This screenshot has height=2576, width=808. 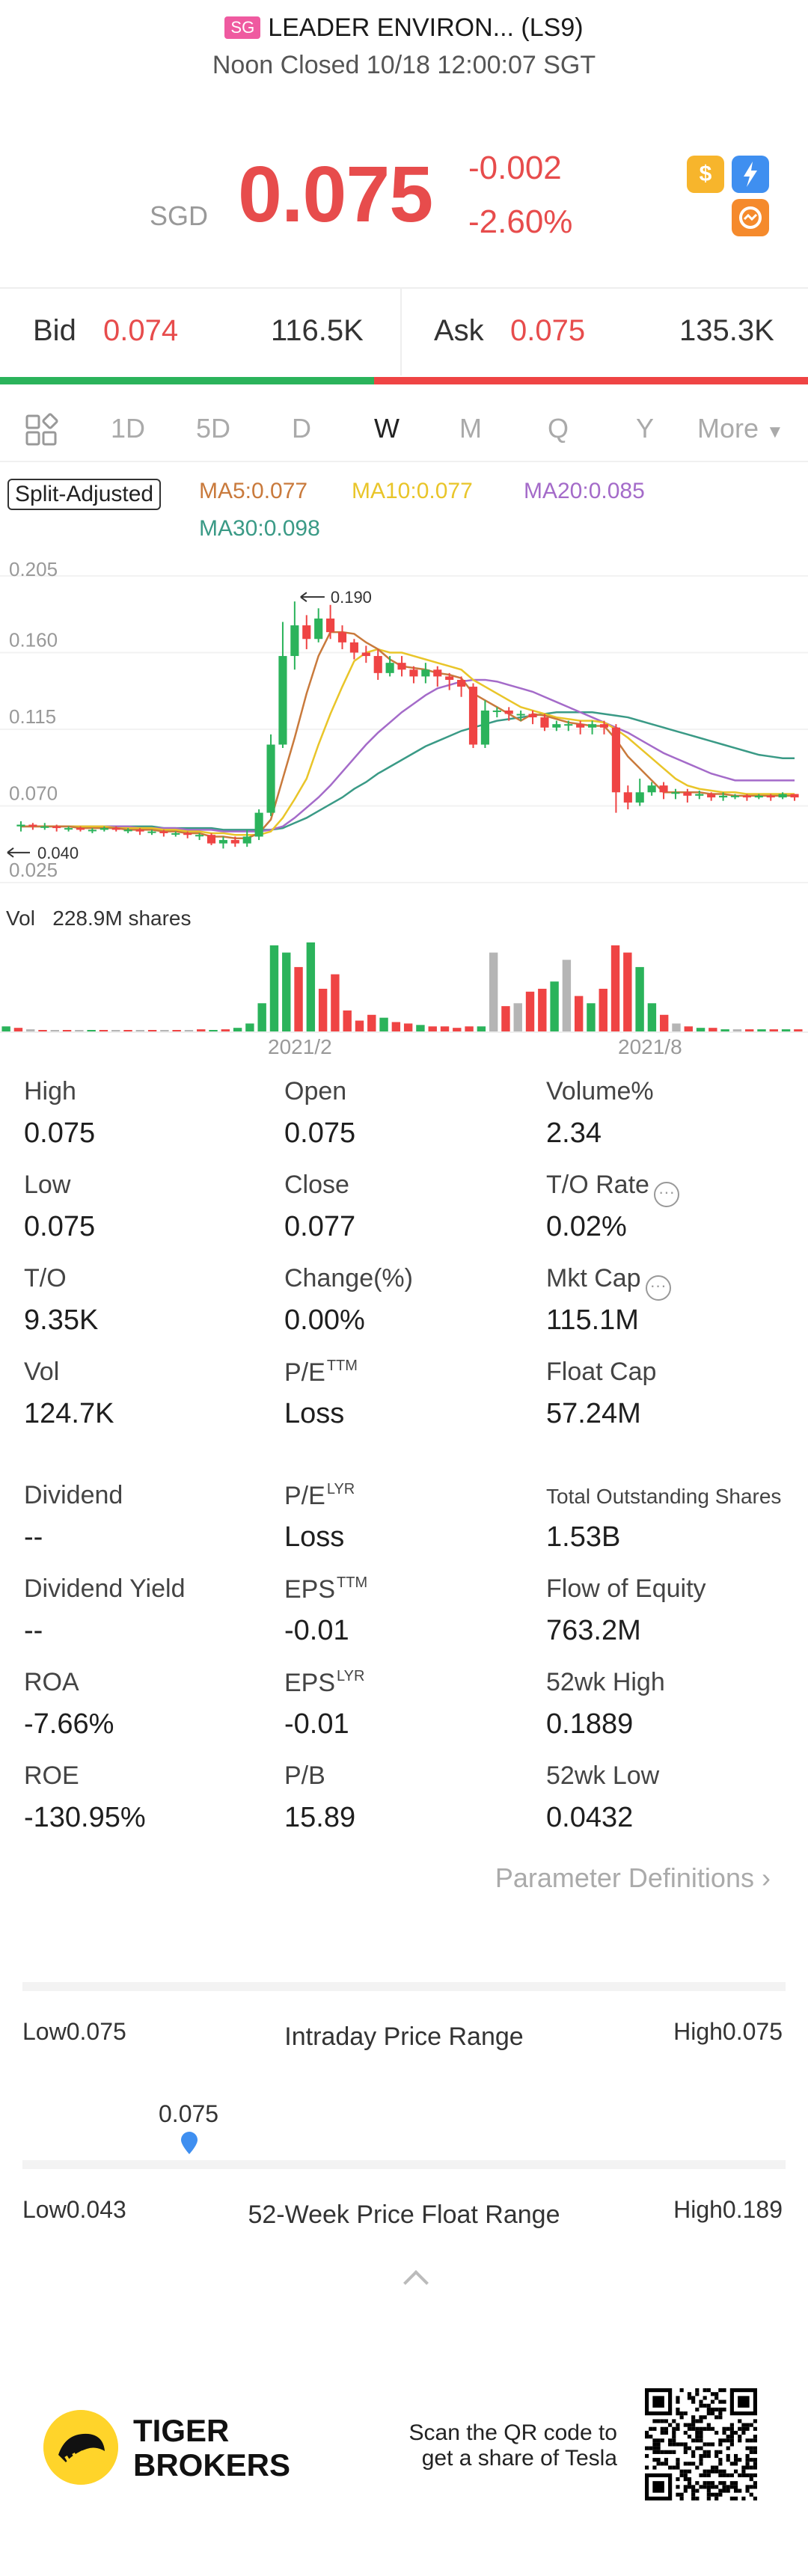 What do you see at coordinates (404, 28) in the screenshot?
I see `stock-title: SG LEADER ENVIRON... (LS9)` at bounding box center [404, 28].